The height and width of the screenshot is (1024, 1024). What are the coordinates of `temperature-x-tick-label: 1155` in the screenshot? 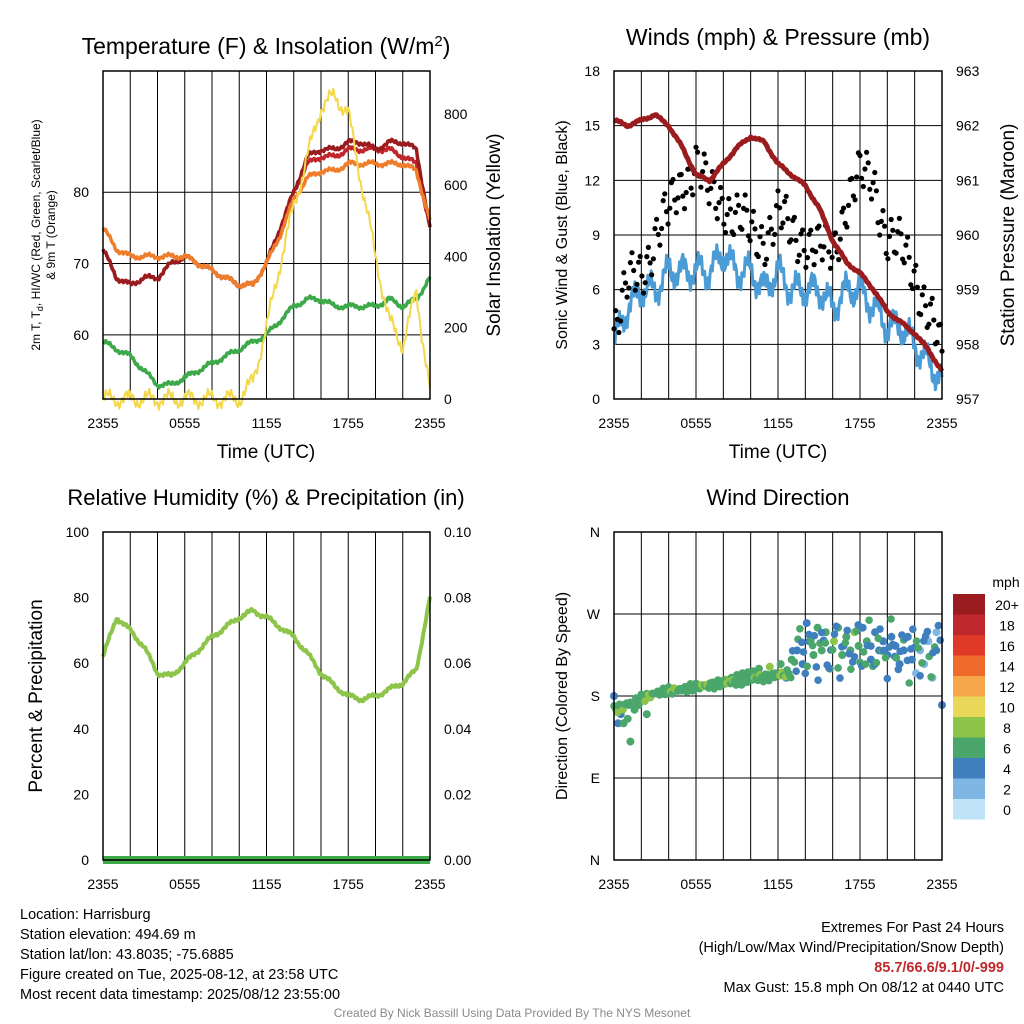 It's located at (266, 423).